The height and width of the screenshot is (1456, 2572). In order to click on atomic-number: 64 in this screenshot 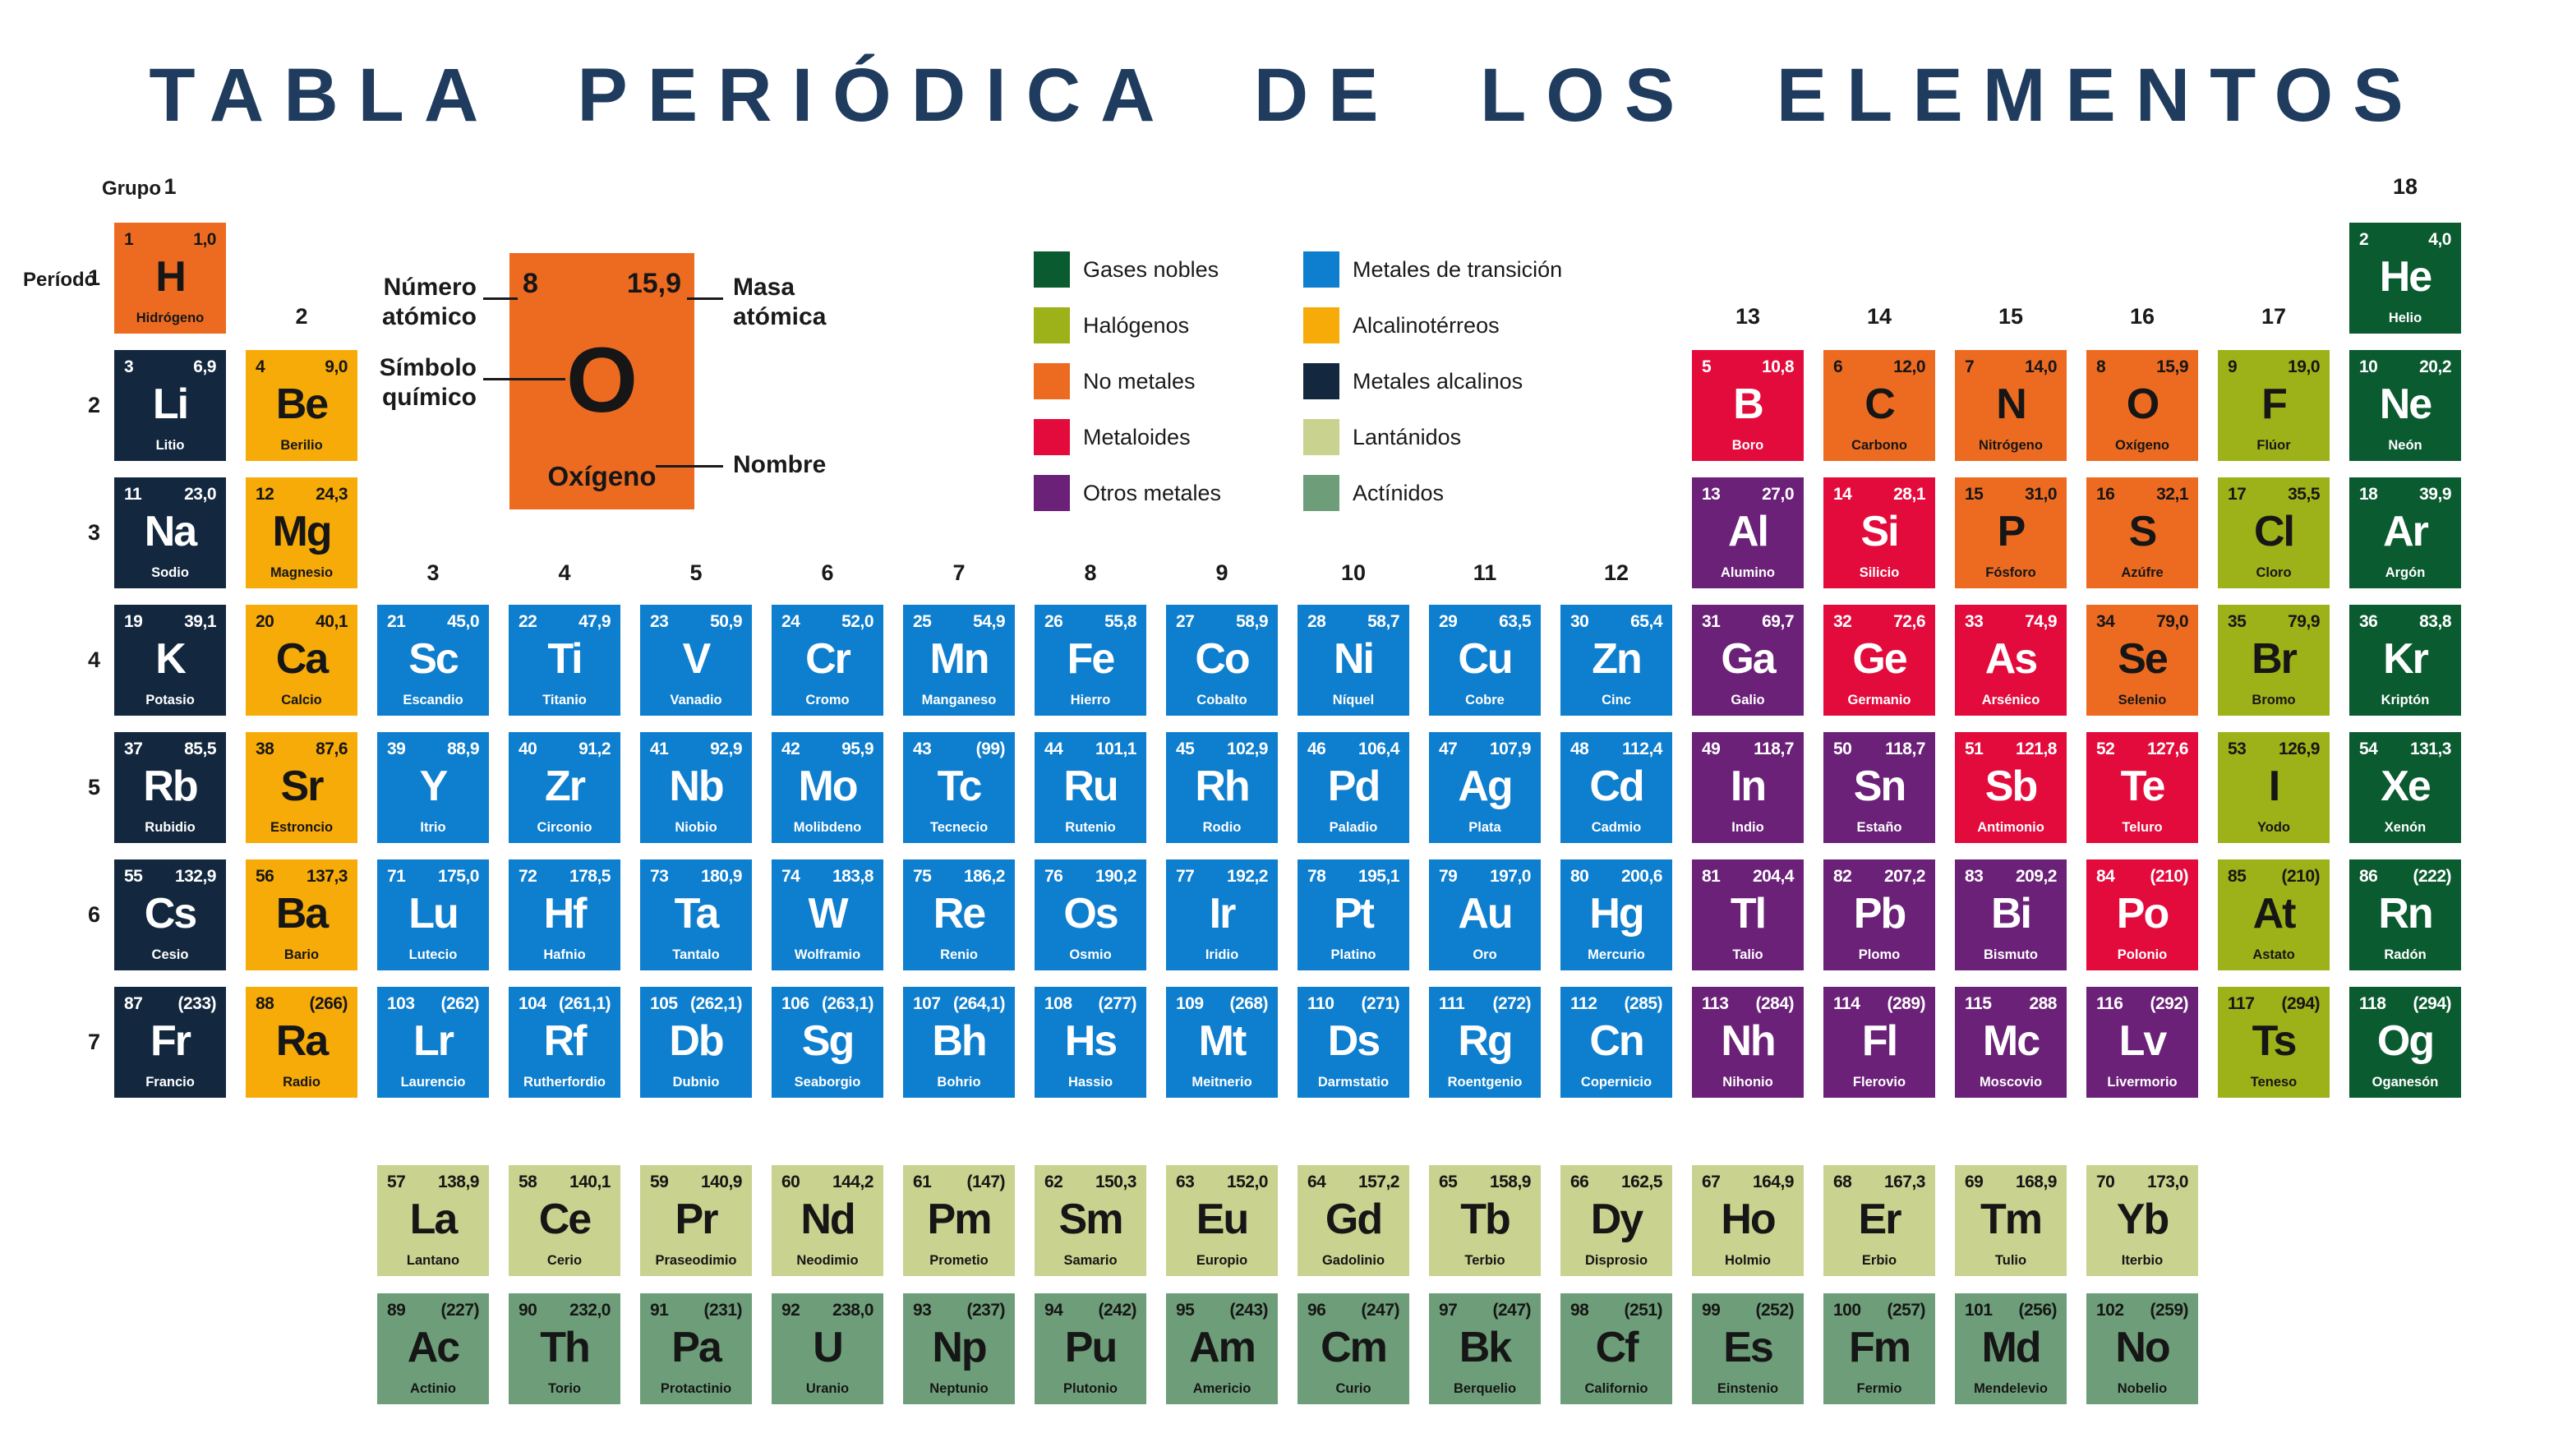, I will do `click(1316, 1182)`.